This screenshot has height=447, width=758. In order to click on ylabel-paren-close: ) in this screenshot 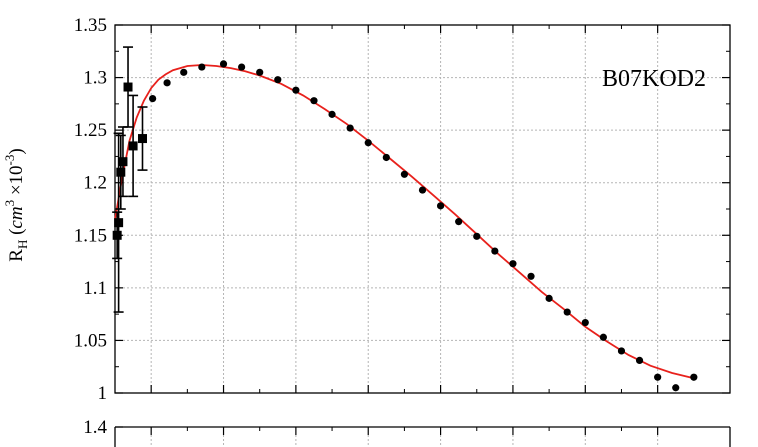, I will do `click(16, 151)`.